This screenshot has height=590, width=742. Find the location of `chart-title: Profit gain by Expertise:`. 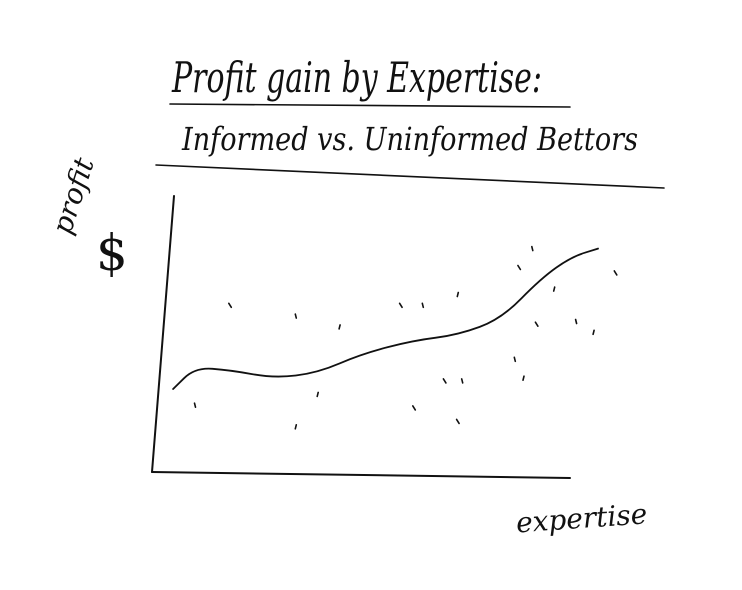

chart-title: Profit gain by Expertise: is located at coordinates (356, 77).